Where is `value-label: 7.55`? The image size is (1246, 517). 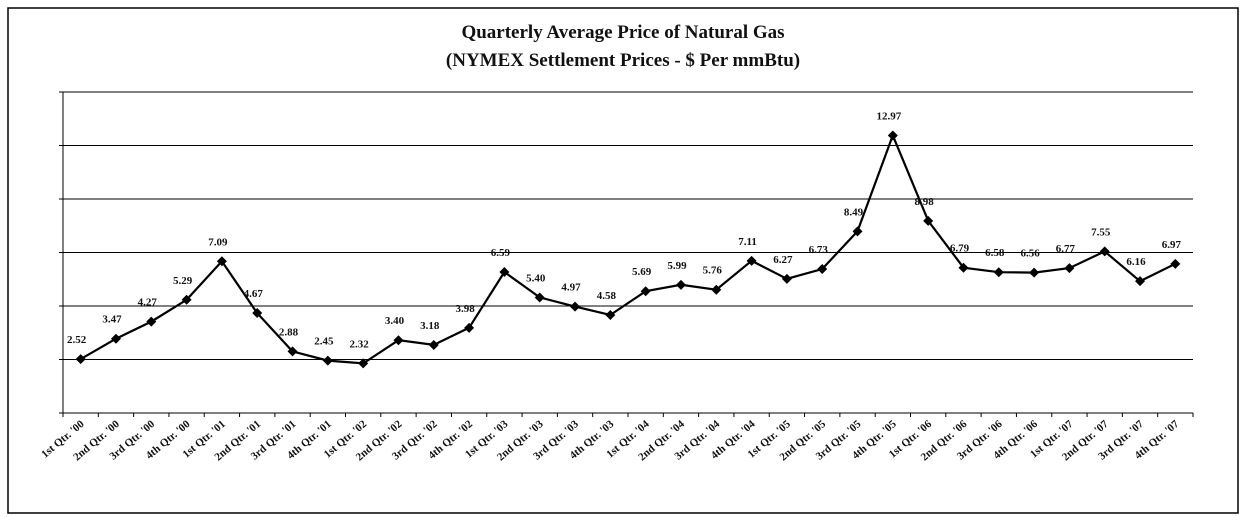 value-label: 7.55 is located at coordinates (1101, 232).